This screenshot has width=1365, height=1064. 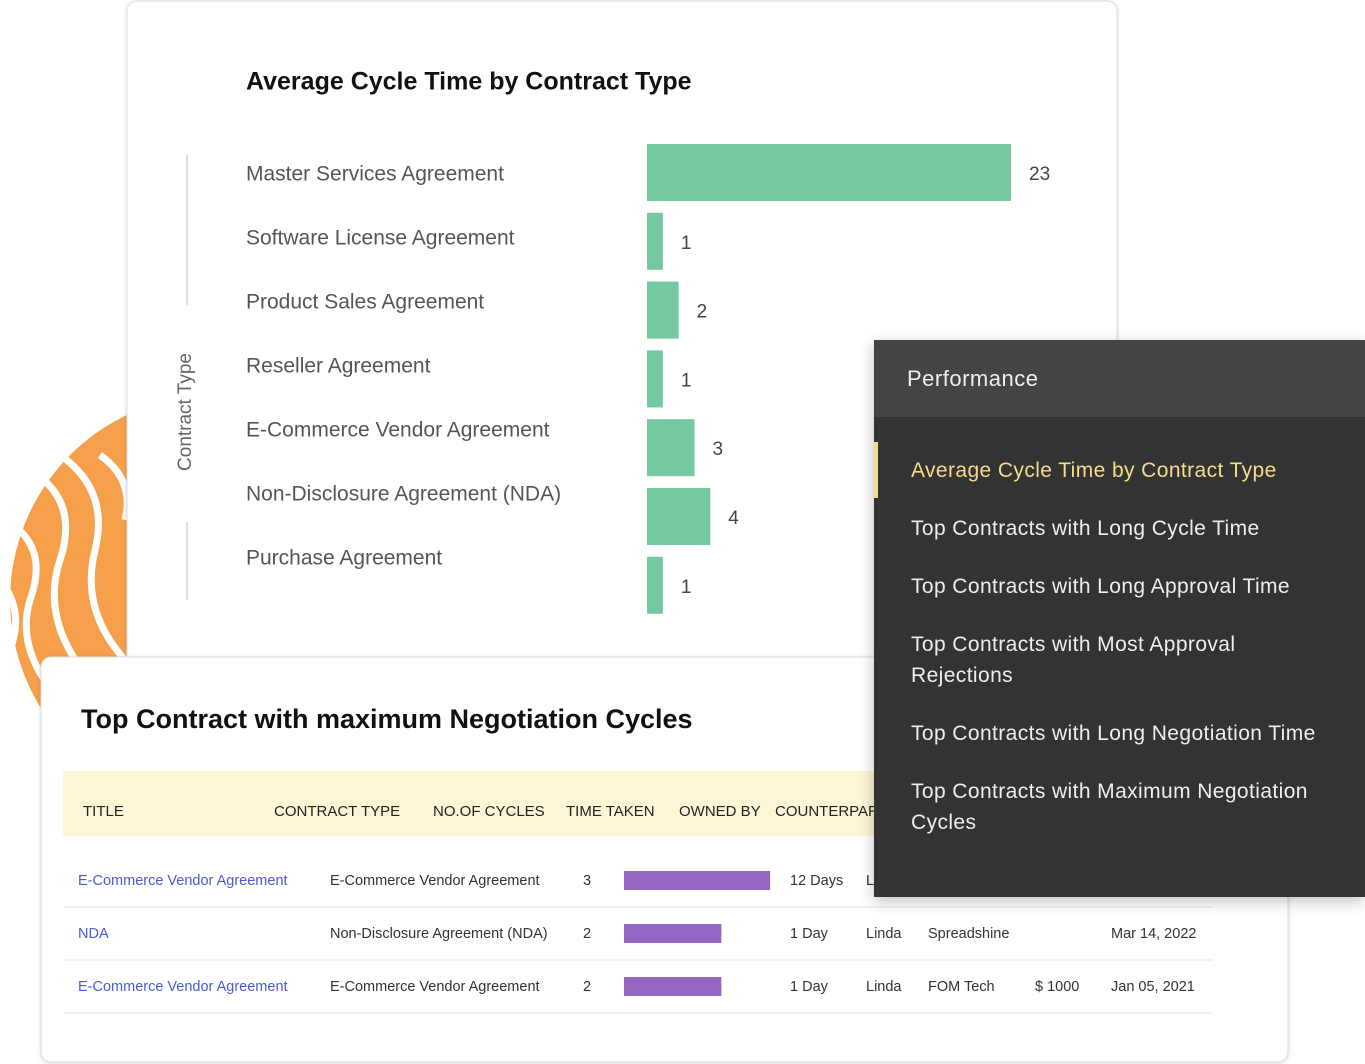 I want to click on cell-cycles: 3, so click(x=587, y=881).